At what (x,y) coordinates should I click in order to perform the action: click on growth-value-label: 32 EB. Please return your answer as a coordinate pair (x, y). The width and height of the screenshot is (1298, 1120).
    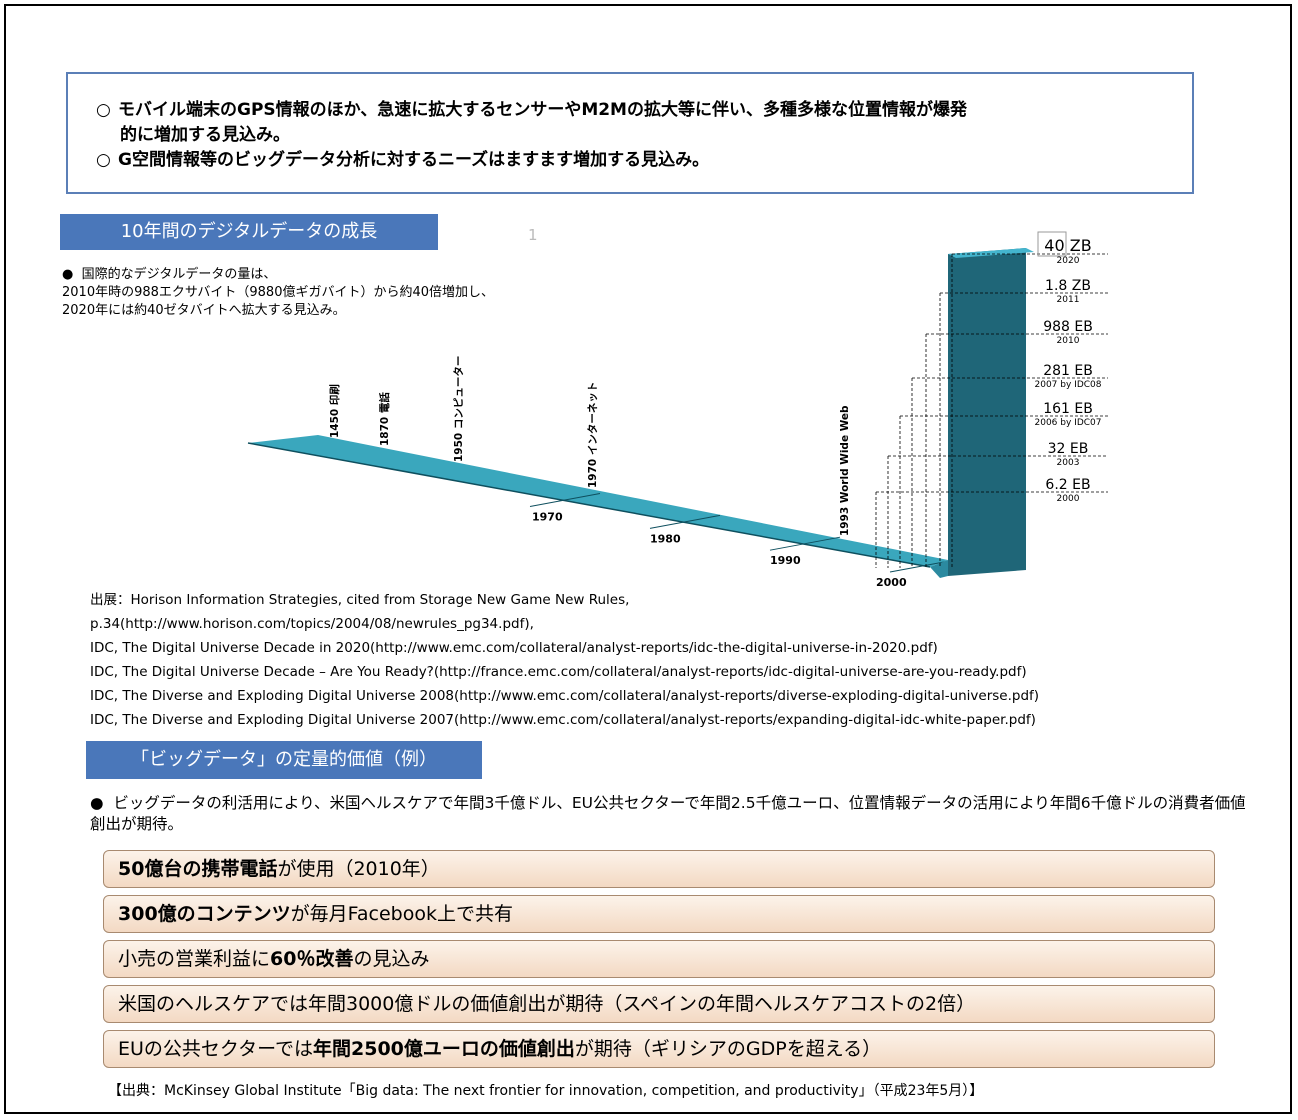
    Looking at the image, I should click on (1068, 449).